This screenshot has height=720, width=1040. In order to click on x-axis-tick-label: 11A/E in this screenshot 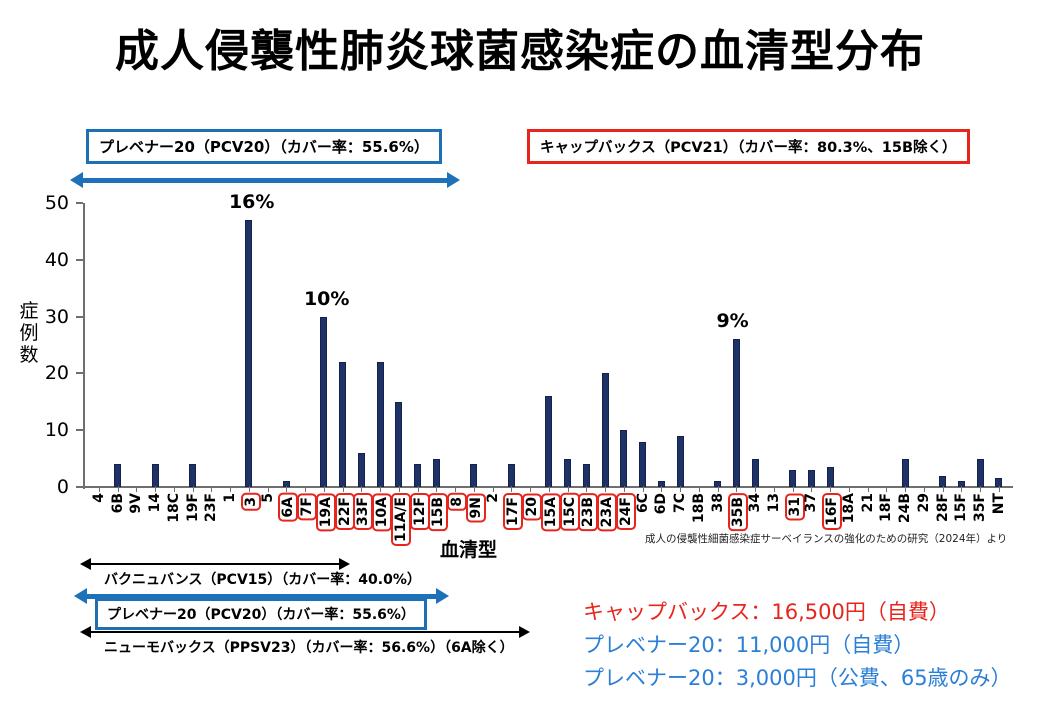, I will do `click(400, 519)`.